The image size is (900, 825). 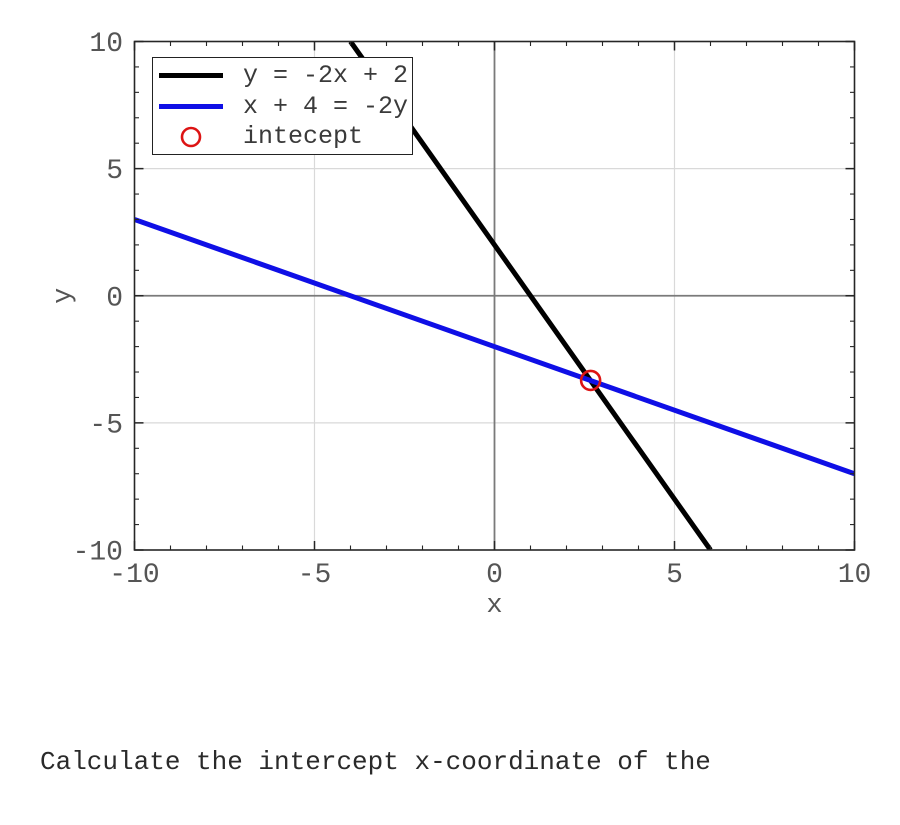 I want to click on intercept-marker, so click(x=590, y=380).